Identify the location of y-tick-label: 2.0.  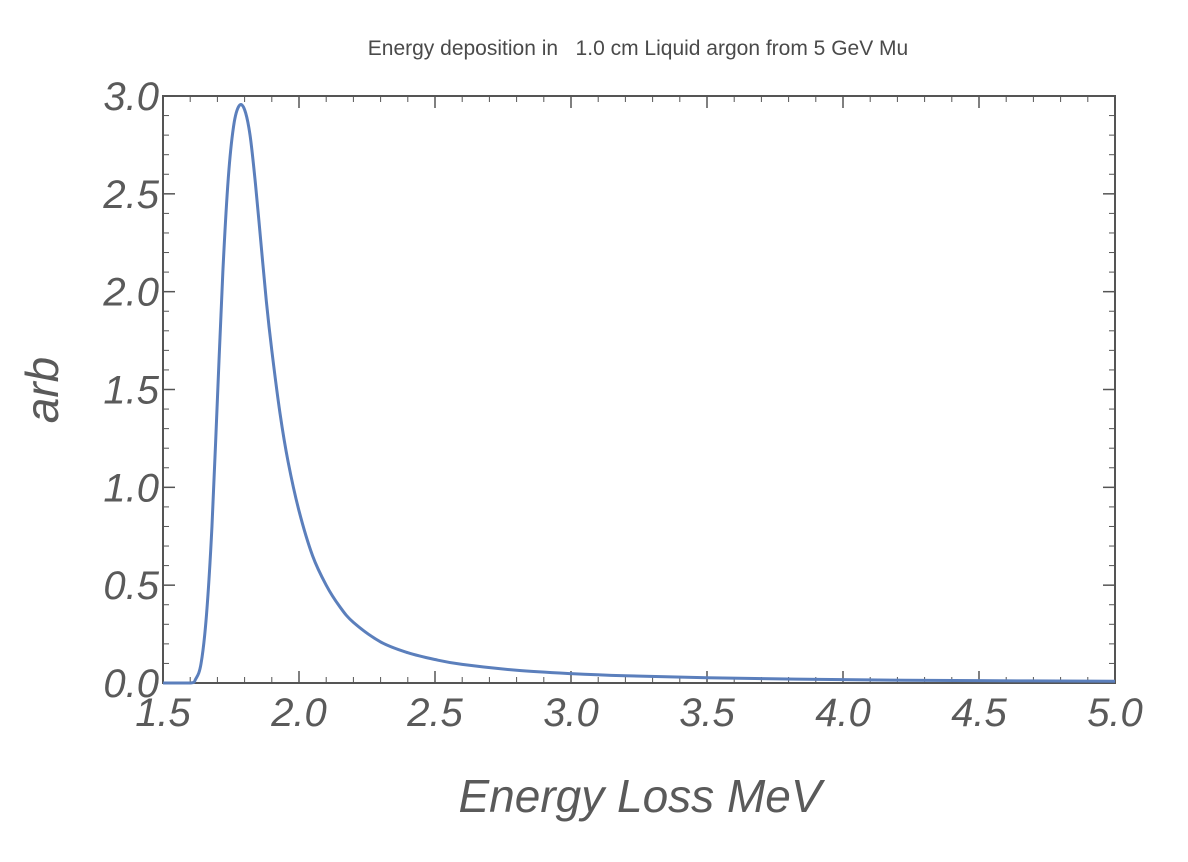
(130, 293).